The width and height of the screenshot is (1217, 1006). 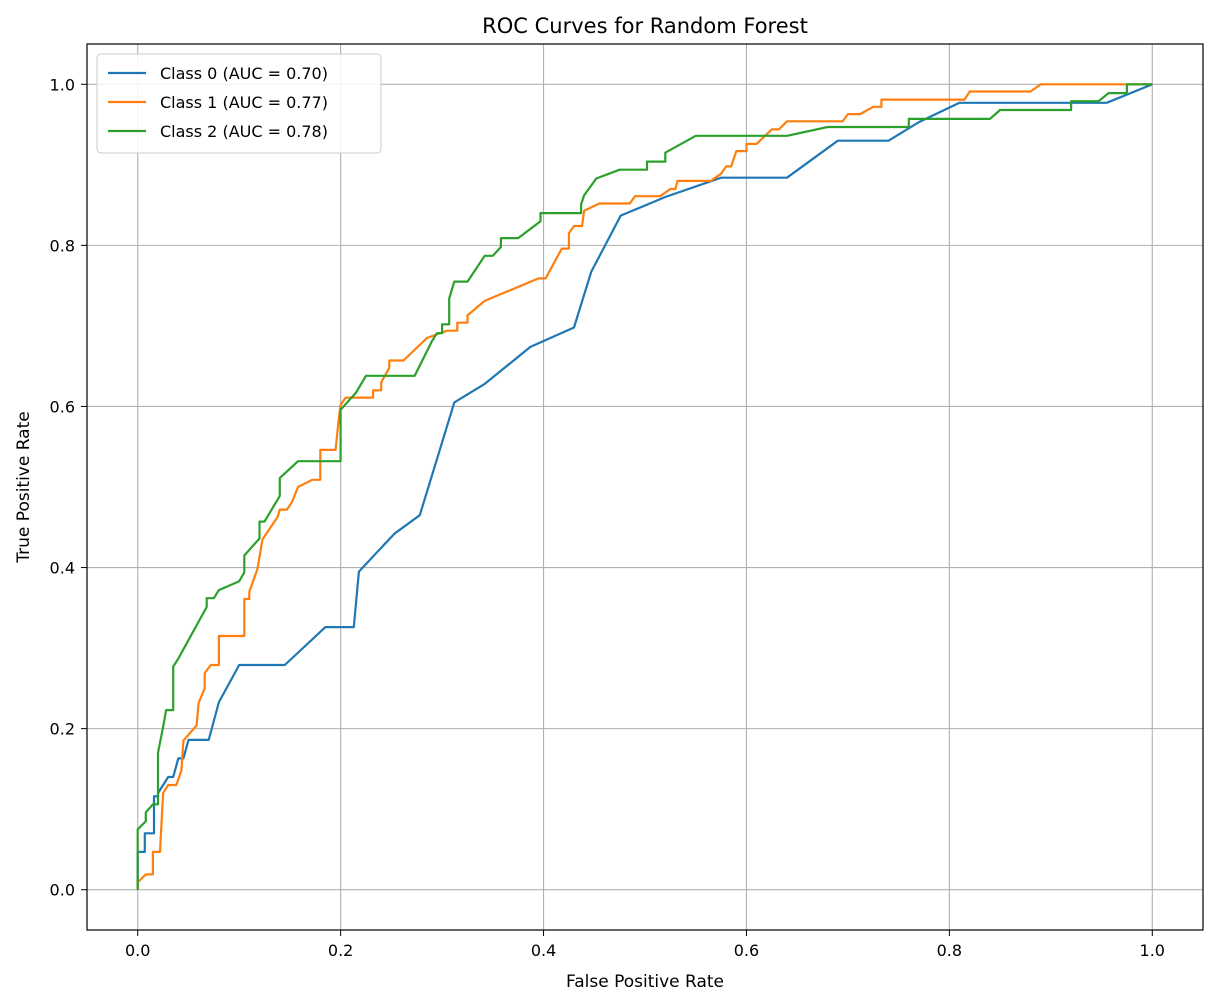 I want to click on x-tick-label: 0.0, so click(x=137, y=950).